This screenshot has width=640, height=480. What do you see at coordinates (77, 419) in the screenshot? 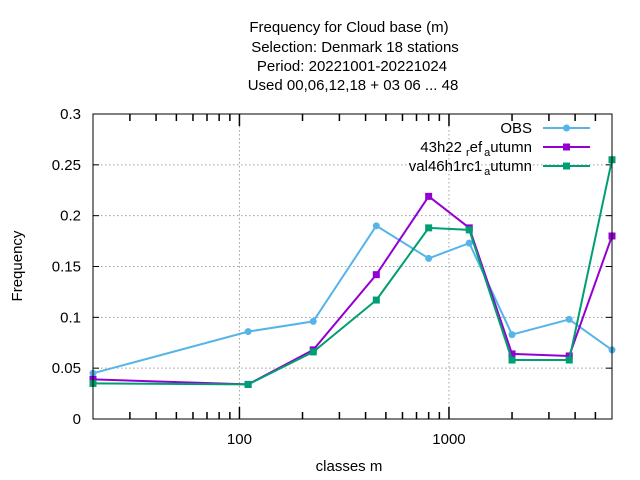
I see `y-tick-label: 0` at bounding box center [77, 419].